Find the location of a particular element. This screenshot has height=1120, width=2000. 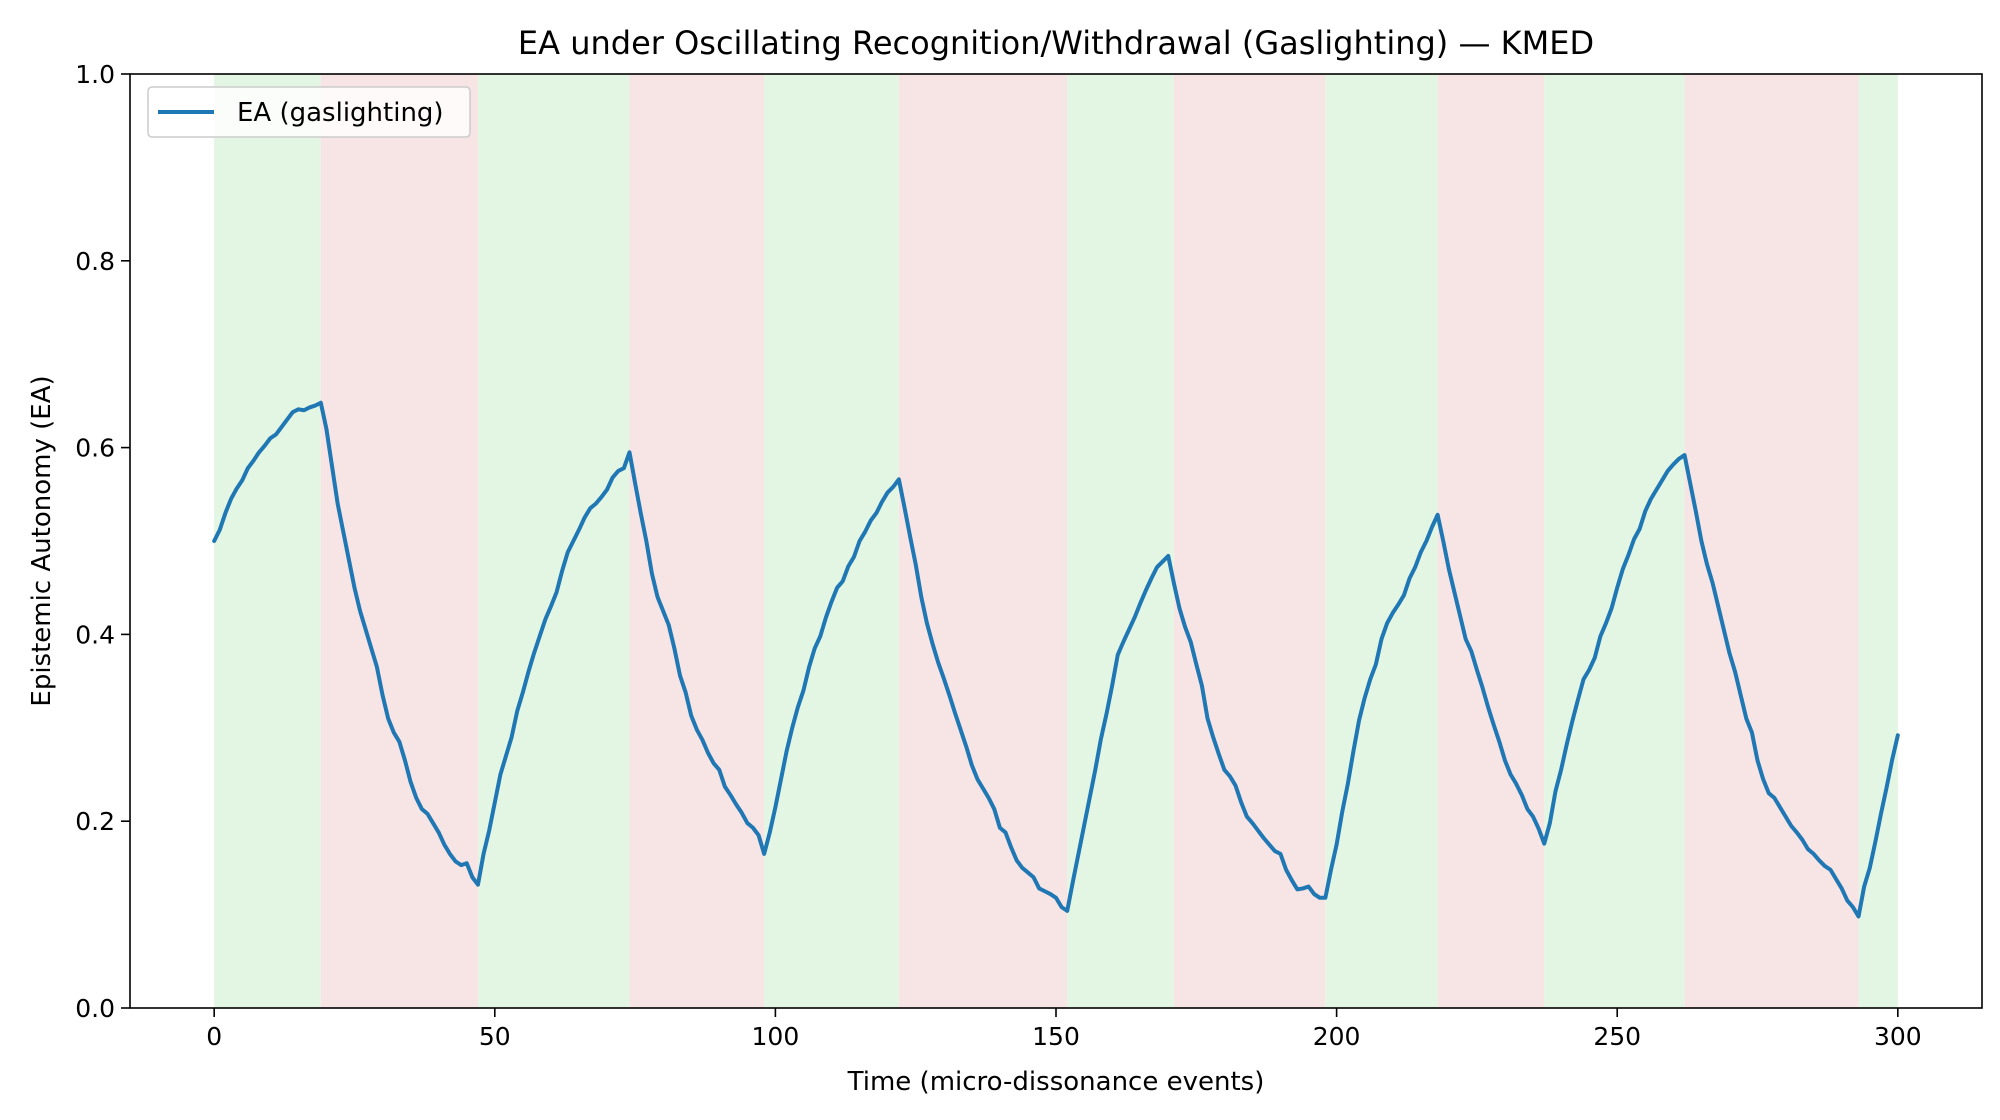

x-axis-label: Time (micro-dissonance events) is located at coordinates (1056, 1082).